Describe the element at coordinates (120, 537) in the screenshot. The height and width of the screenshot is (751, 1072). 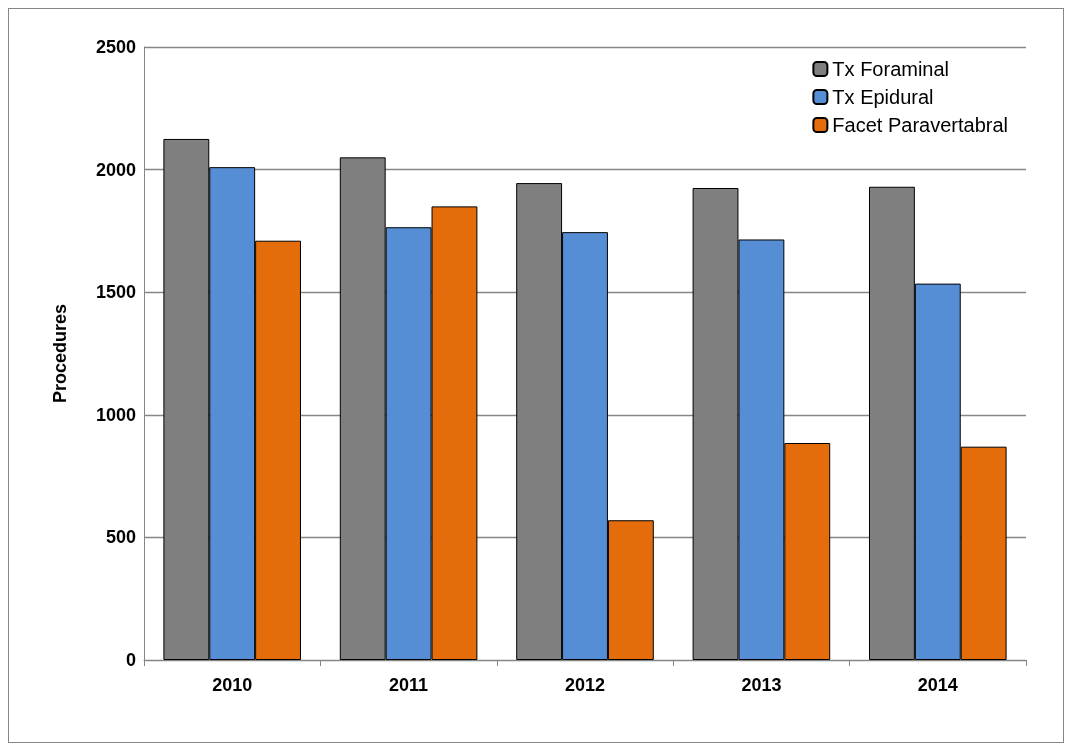
I see `y-tick-label: 500` at that location.